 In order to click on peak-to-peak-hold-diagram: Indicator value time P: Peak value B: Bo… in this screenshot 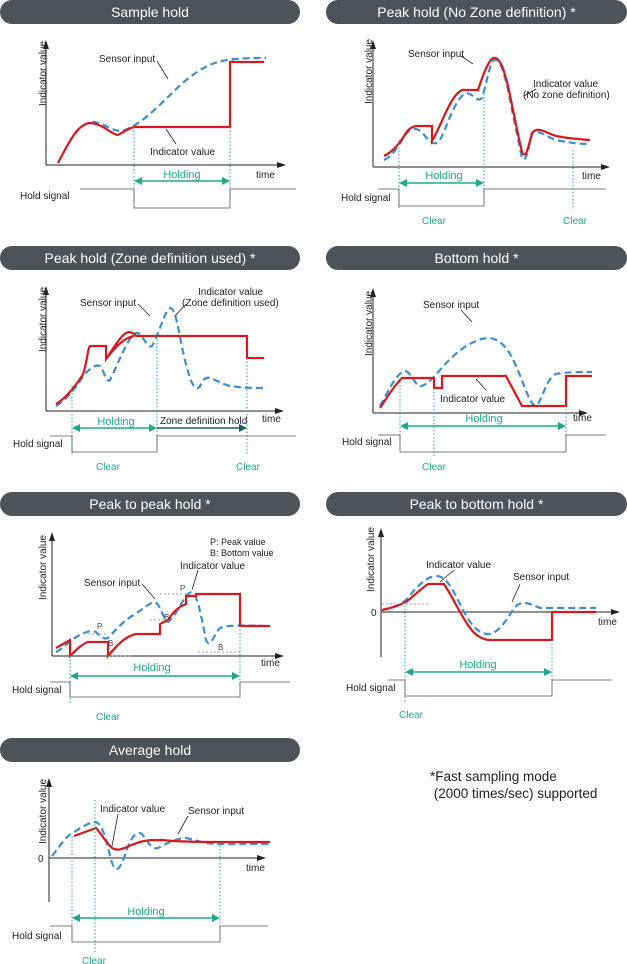, I will do `click(151, 627)`.